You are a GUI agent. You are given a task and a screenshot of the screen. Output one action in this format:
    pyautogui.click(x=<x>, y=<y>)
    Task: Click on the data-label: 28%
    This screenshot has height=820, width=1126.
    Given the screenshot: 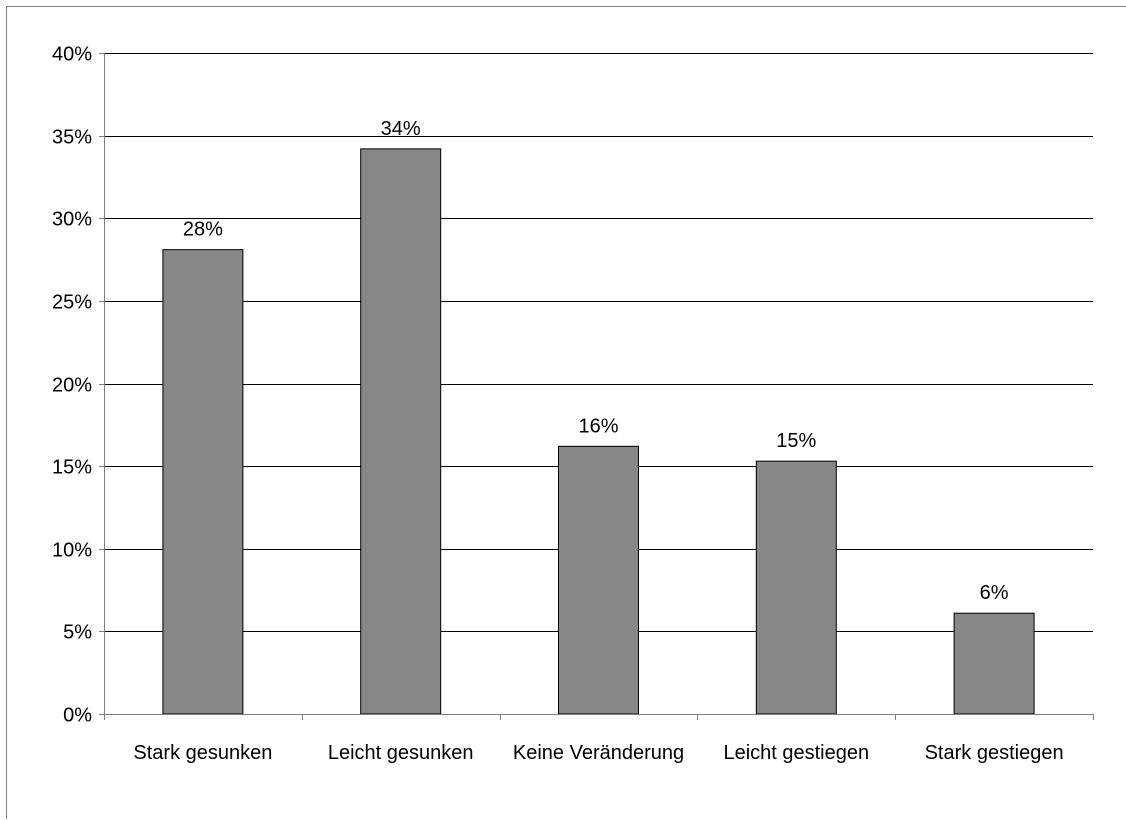 What is the action you would take?
    pyautogui.click(x=203, y=230)
    